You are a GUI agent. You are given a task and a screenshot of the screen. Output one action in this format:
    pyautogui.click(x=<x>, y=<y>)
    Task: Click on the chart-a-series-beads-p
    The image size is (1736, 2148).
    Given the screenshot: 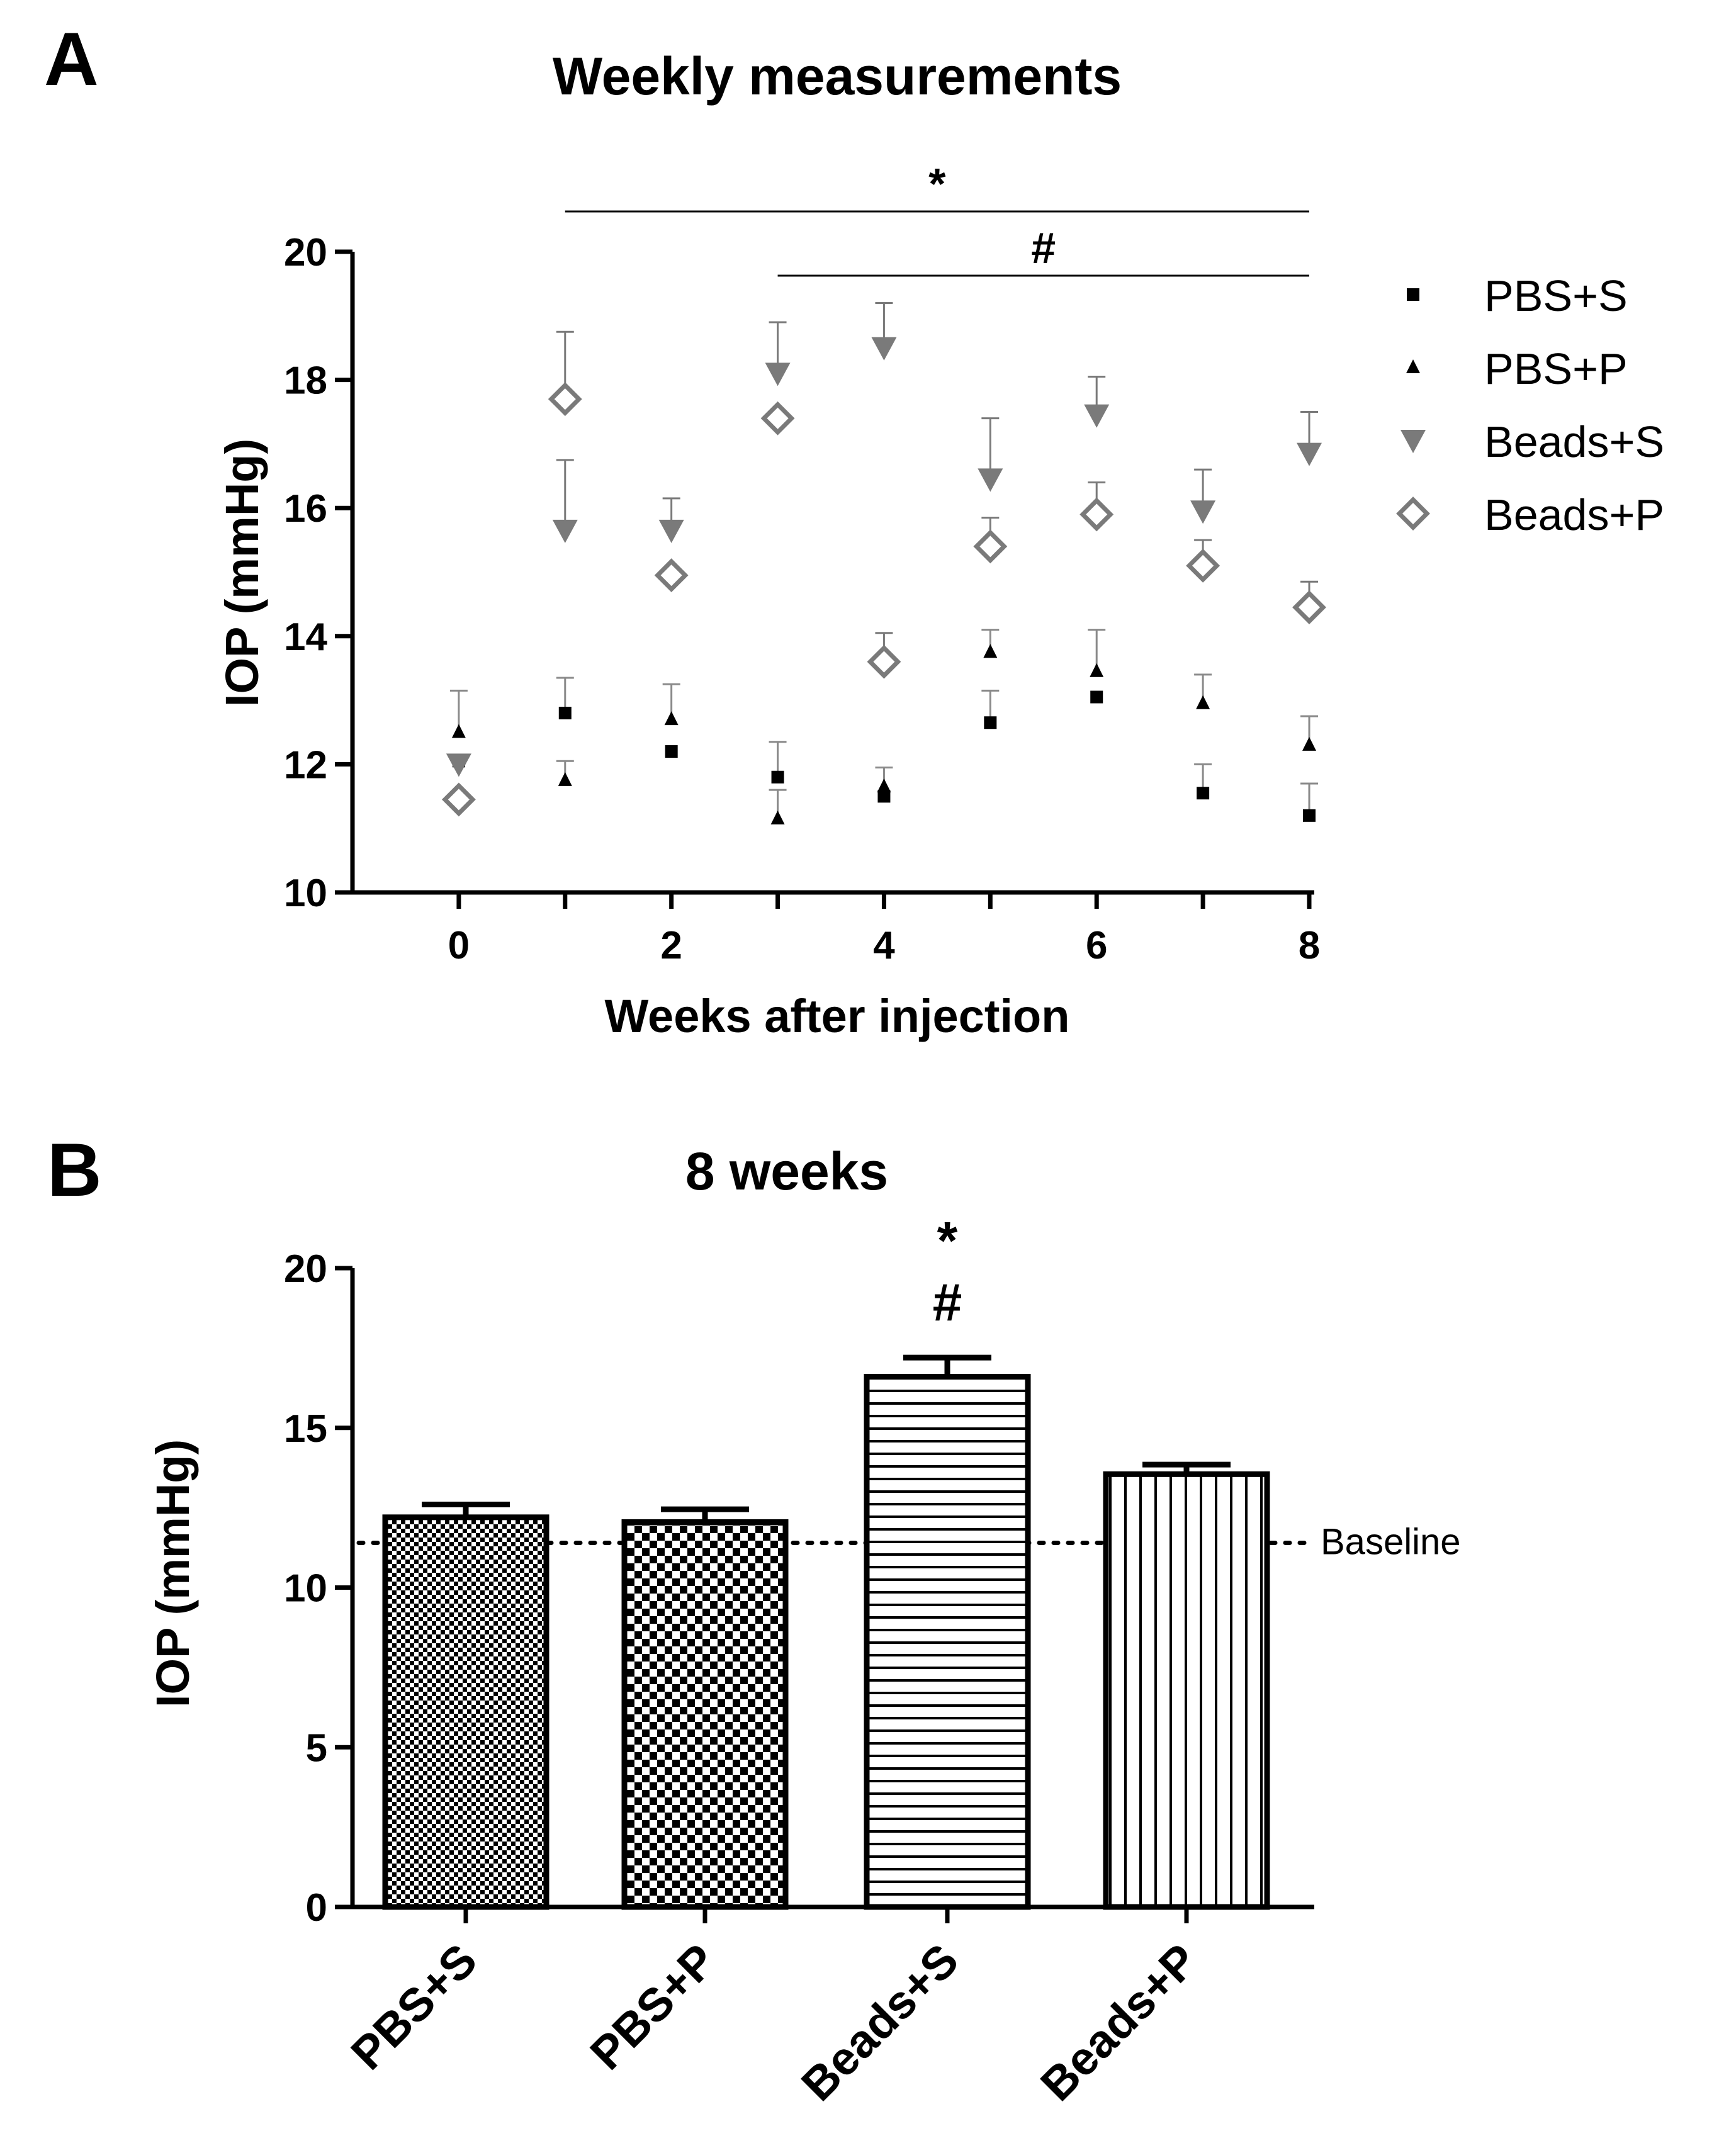 What is the action you would take?
    pyautogui.click(x=883, y=573)
    